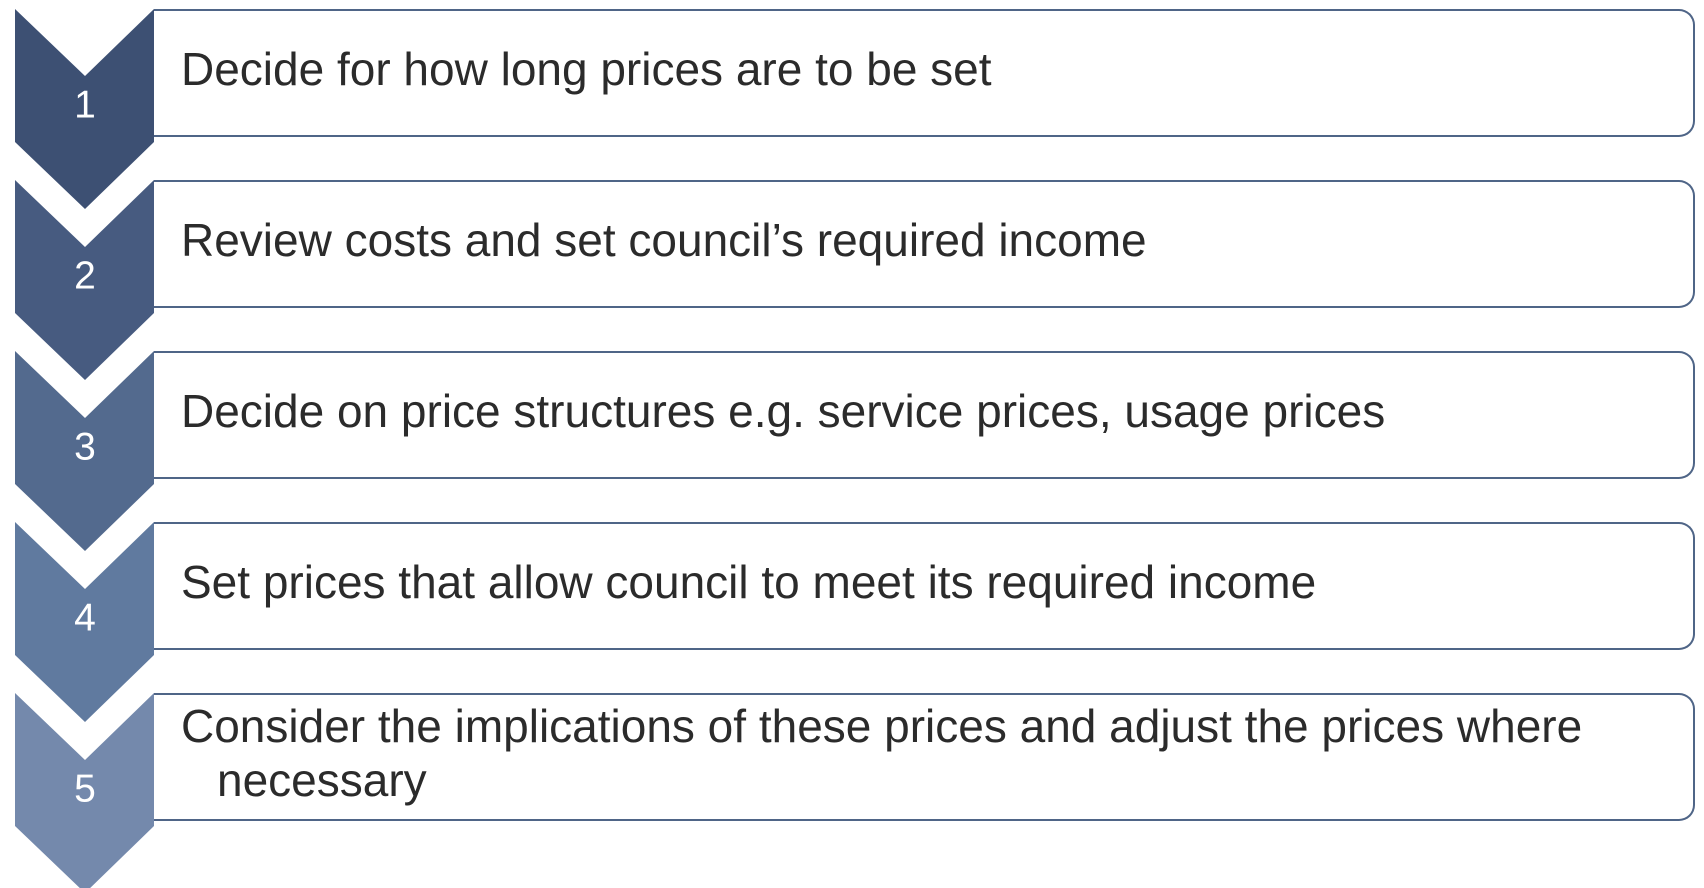  Describe the element at coordinates (85, 104) in the screenshot. I see `step-number: 1` at that location.